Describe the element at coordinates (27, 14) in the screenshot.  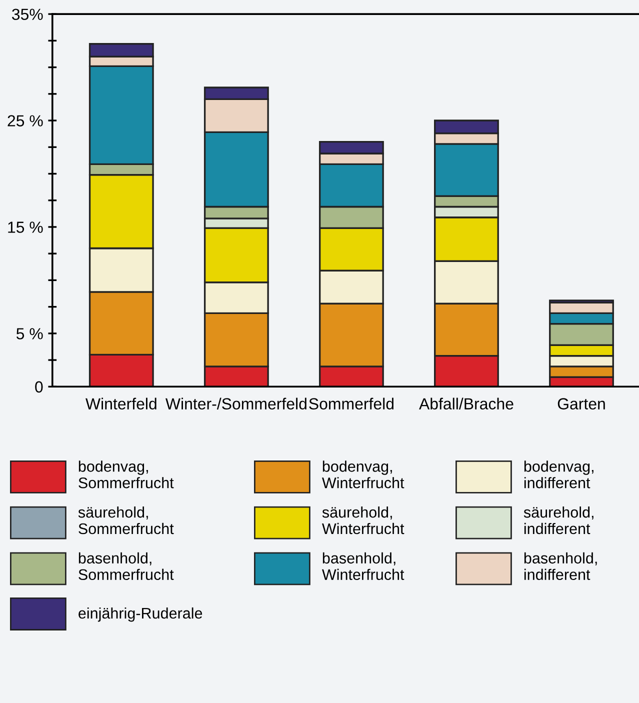
I see `y-tick-label: 35%` at that location.